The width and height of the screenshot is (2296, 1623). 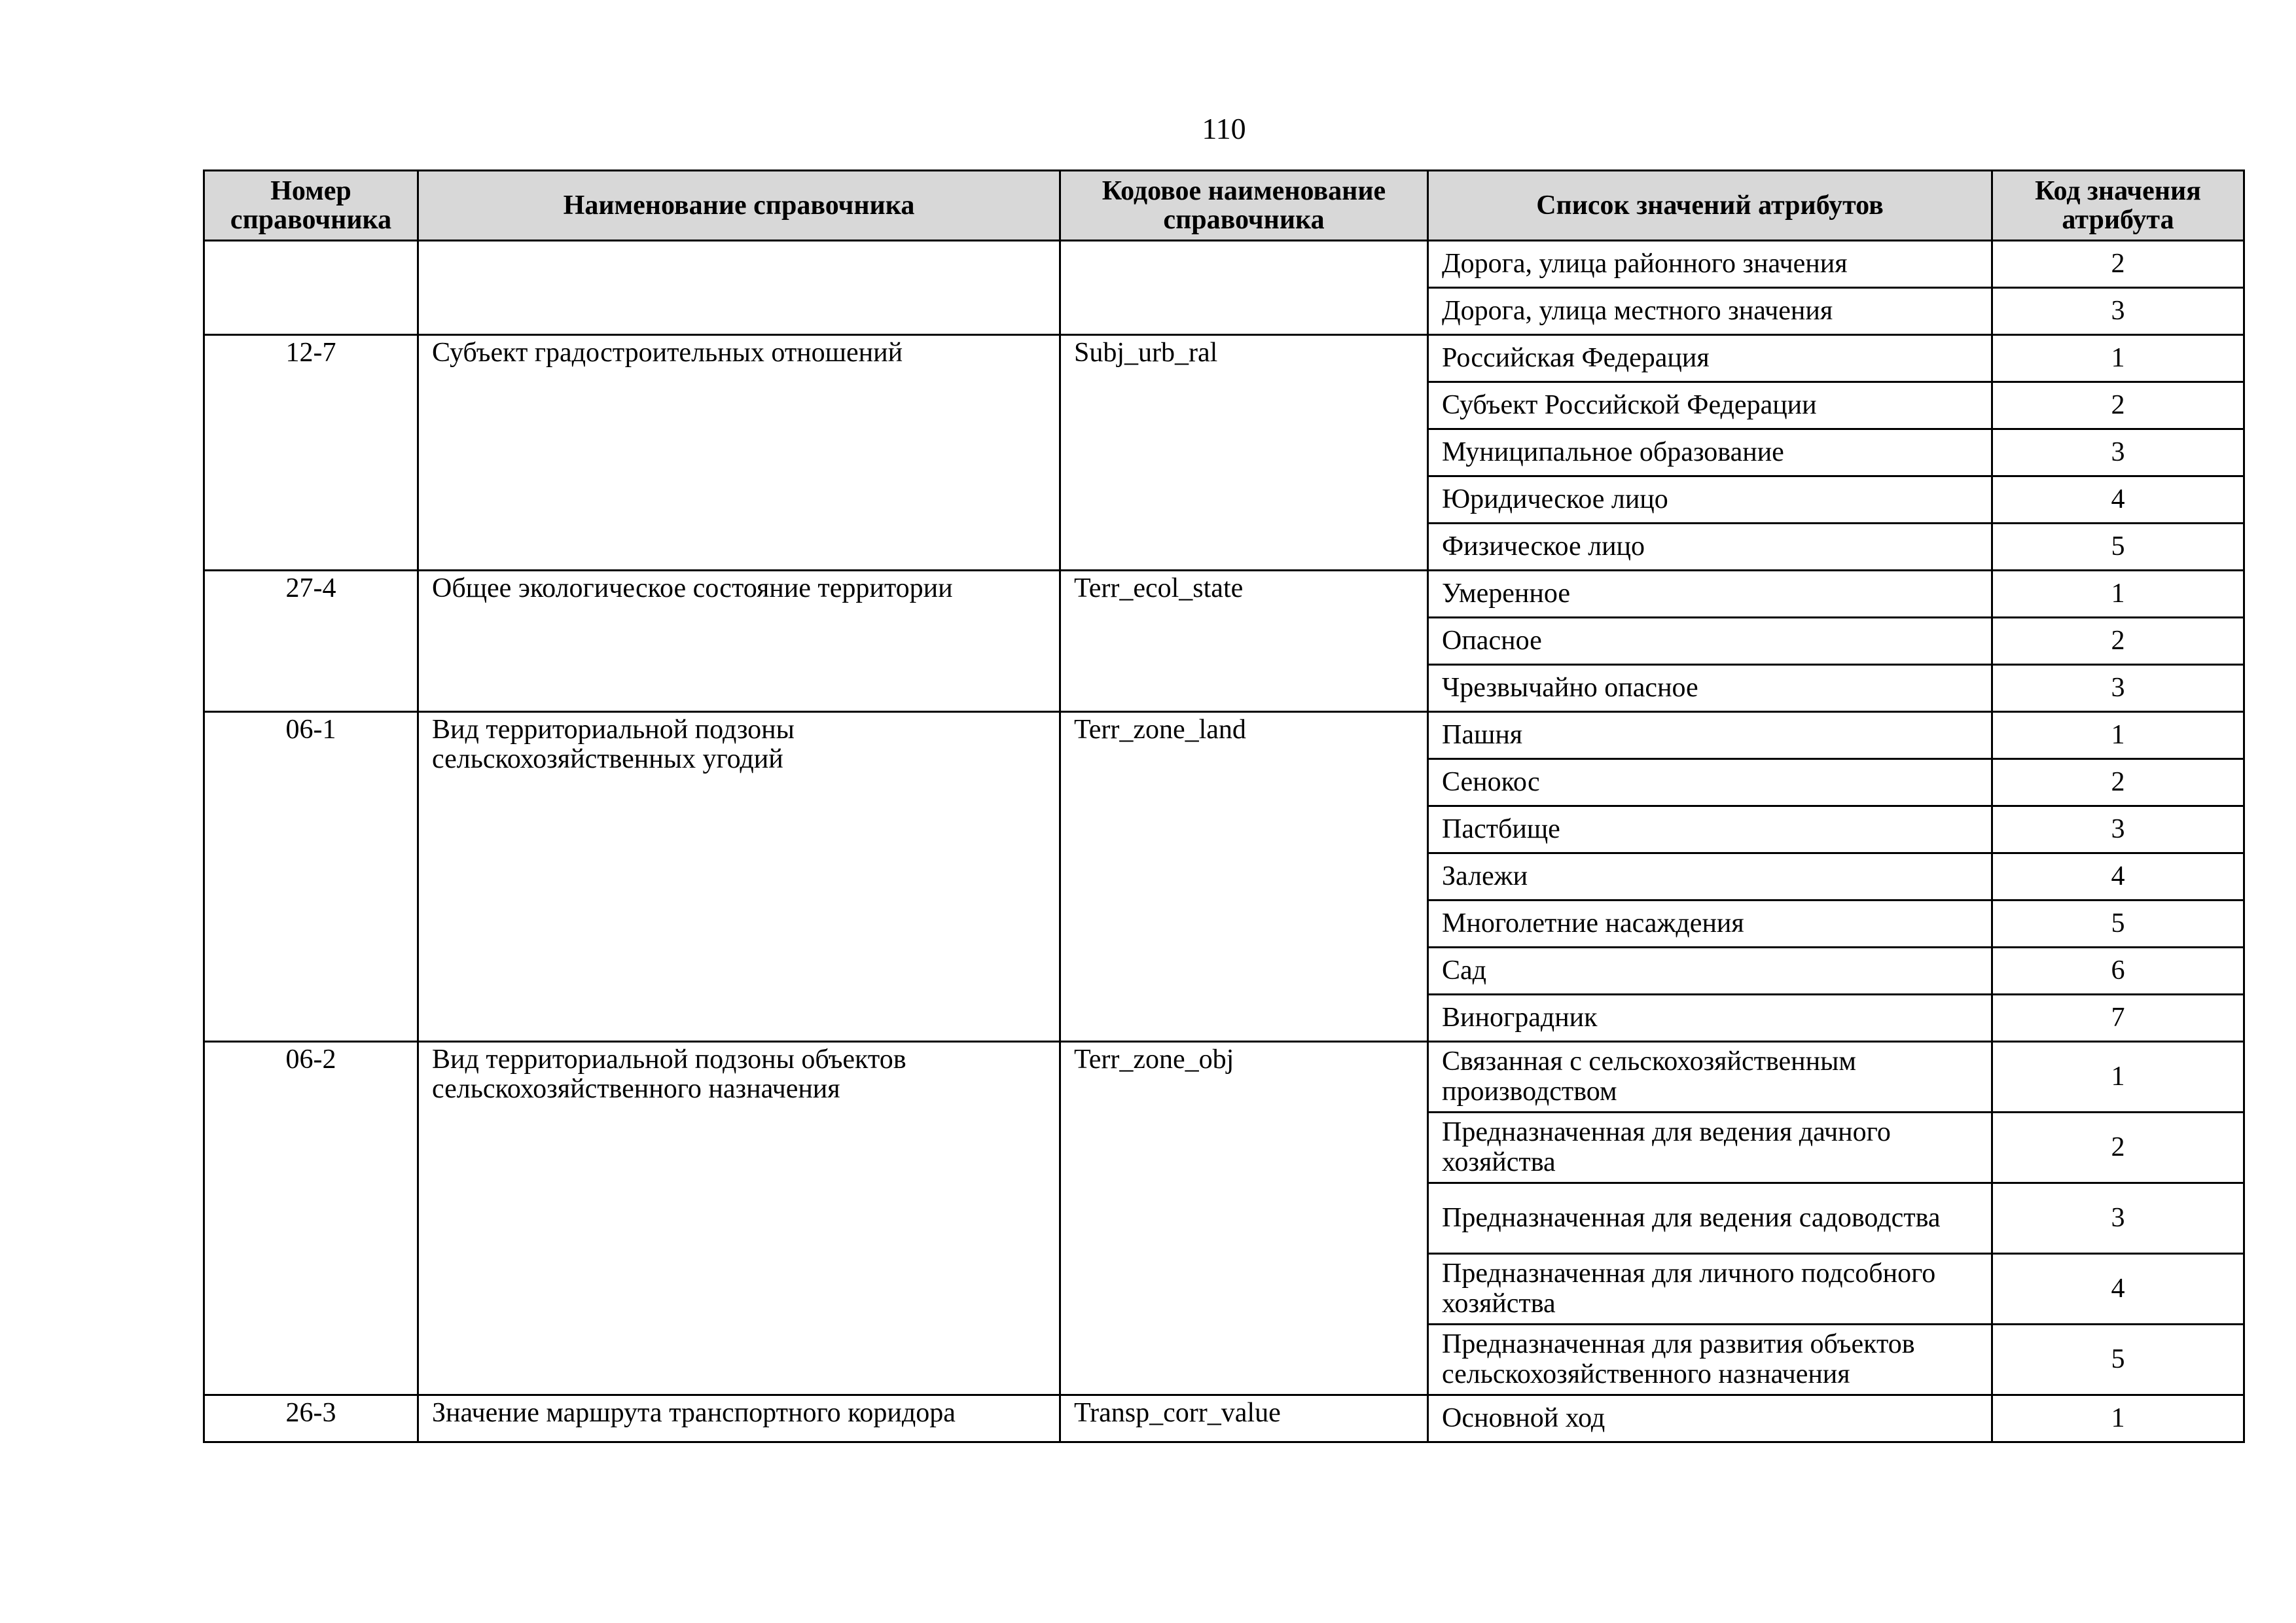 I want to click on page-number: 110, so click(x=1224, y=128).